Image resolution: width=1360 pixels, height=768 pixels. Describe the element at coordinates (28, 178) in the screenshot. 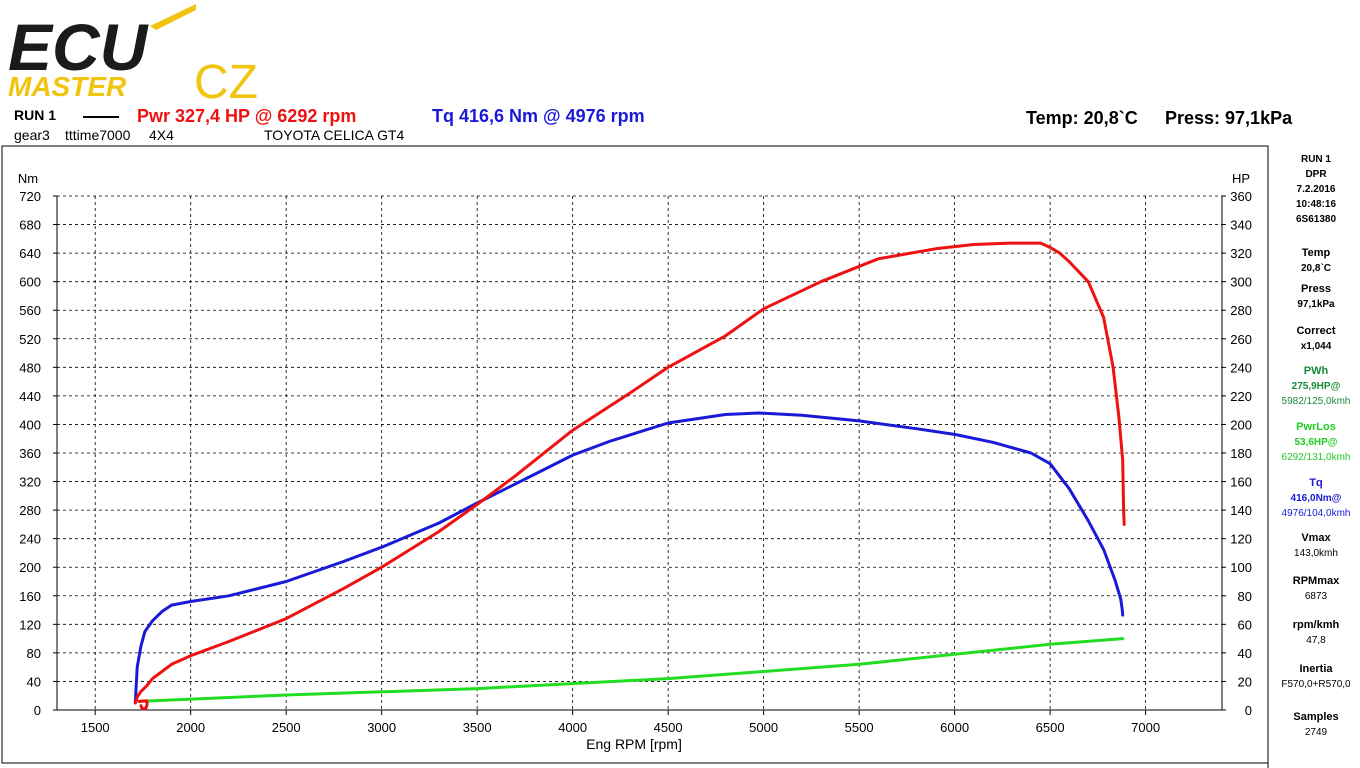

I see `y-axis-left-label: Nm` at that location.